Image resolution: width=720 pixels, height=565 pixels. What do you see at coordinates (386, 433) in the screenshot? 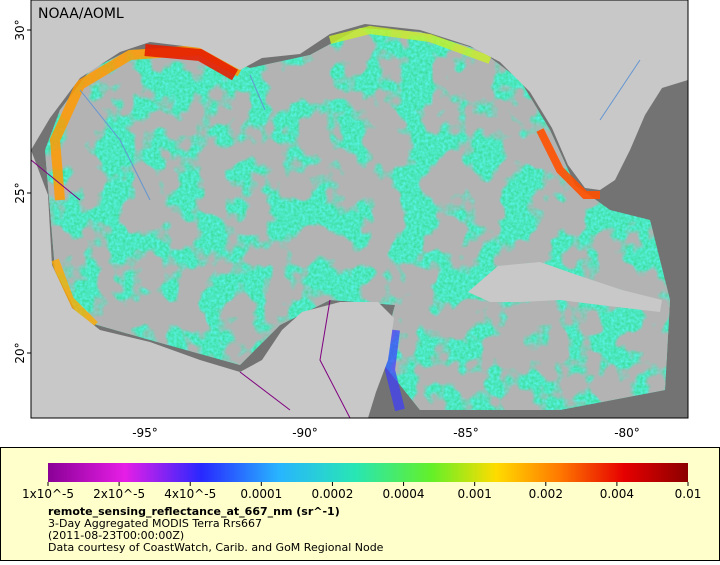
I see `lon-axis: -95° -90° -85° -80°` at bounding box center [386, 433].